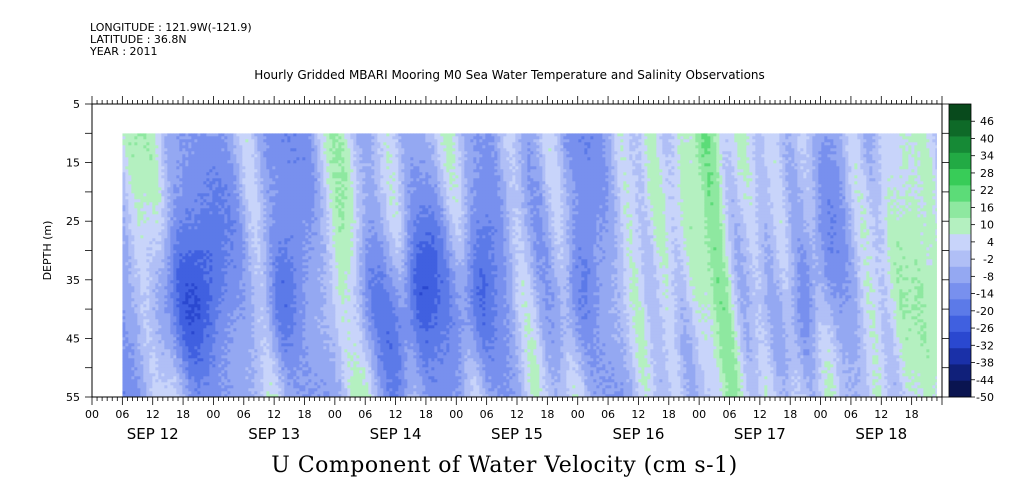 Image resolution: width=1009 pixels, height=504 pixels. Describe the element at coordinates (985, 294) in the screenshot. I see `colorbar-label: -14` at that location.